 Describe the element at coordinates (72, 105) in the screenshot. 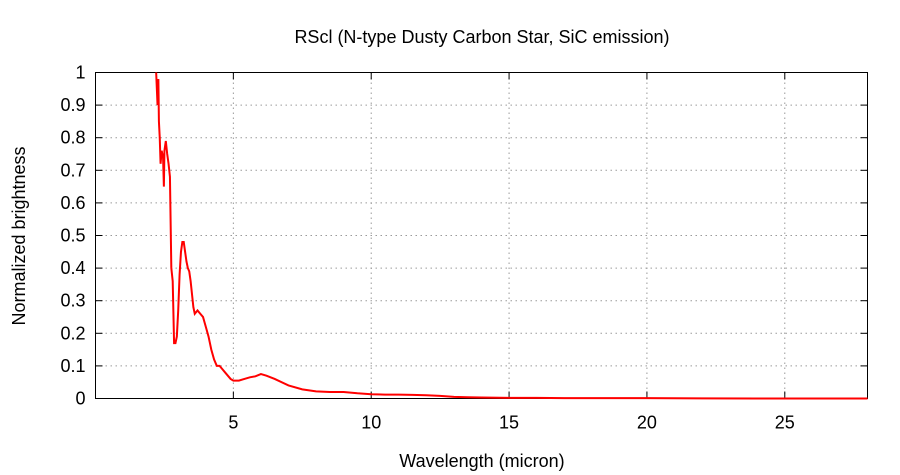

I see `y-tick-label: 0.9` at that location.